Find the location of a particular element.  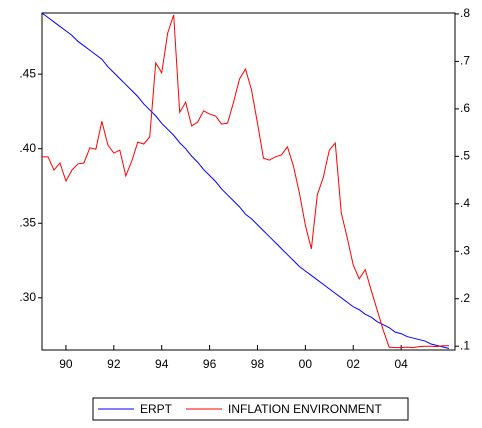

y2-tick-label: .1 is located at coordinates (465, 345).